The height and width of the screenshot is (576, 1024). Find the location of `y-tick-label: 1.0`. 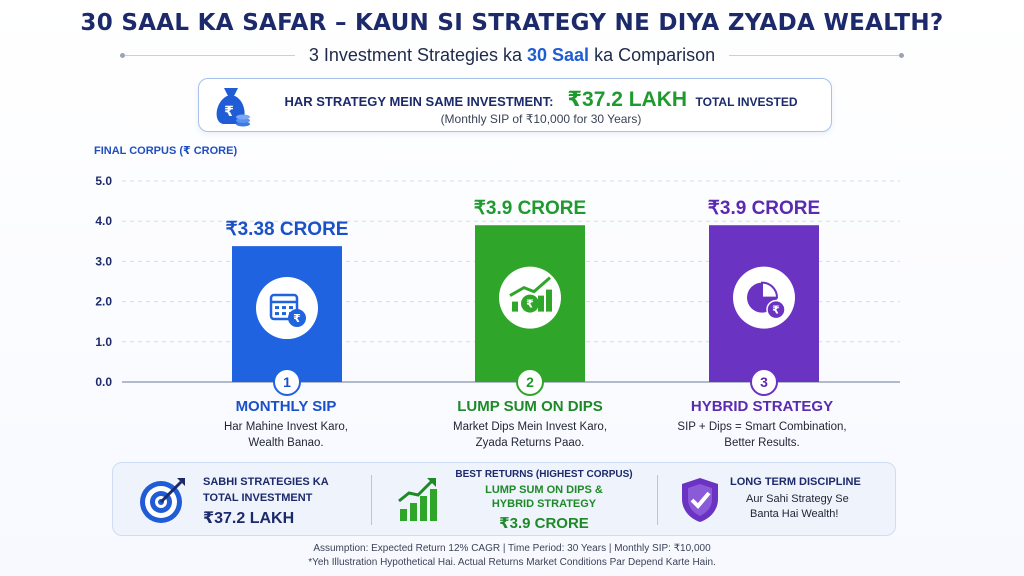

y-tick-label: 1.0 is located at coordinates (103, 342).